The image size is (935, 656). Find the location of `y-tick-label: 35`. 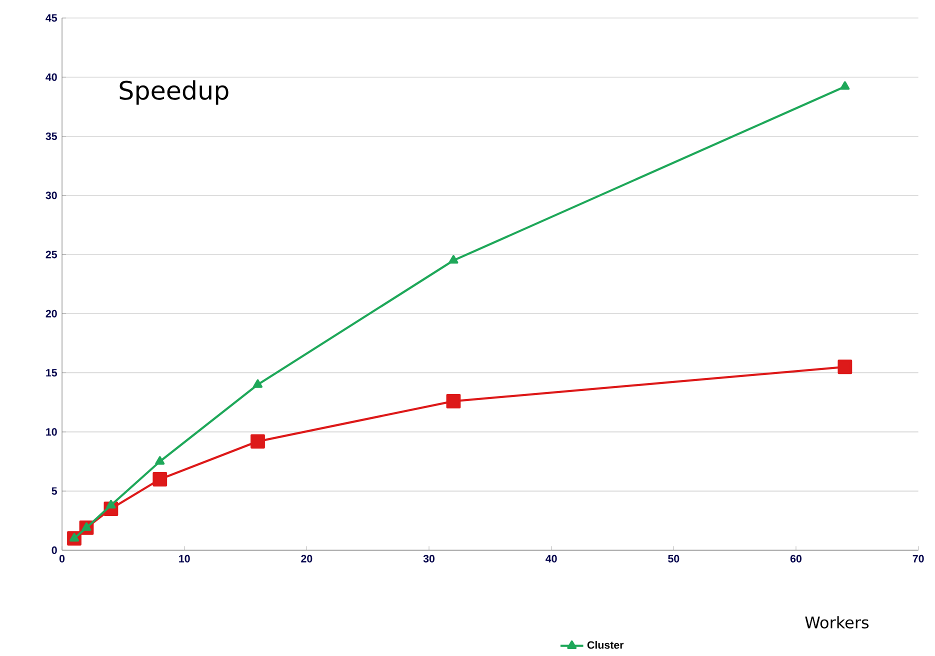

y-tick-label: 35 is located at coordinates (51, 136).